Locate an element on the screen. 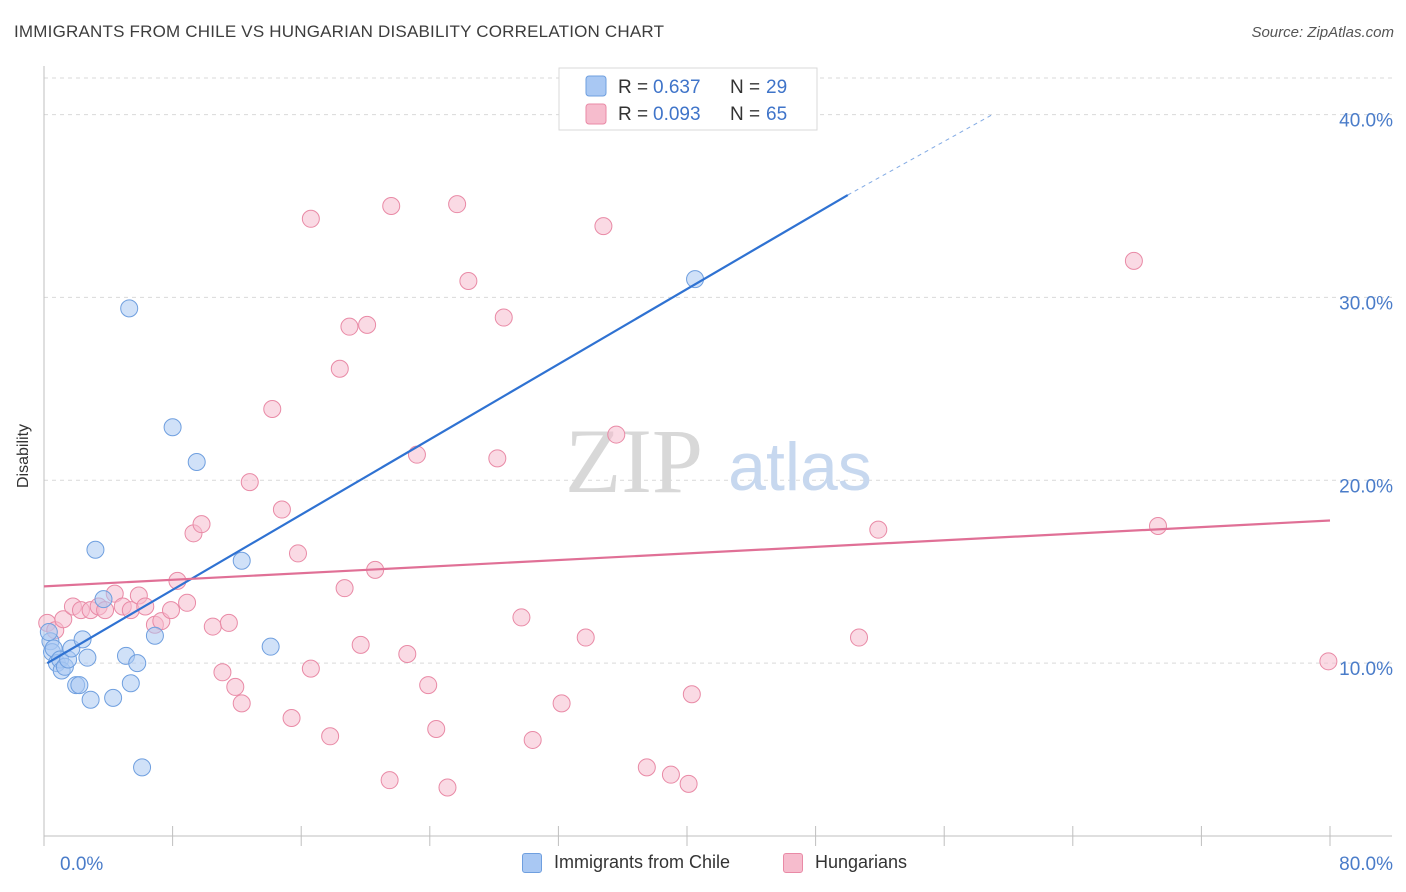 This screenshot has height=892, width=1406. legend-swatch-hungarians is located at coordinates (596, 114).